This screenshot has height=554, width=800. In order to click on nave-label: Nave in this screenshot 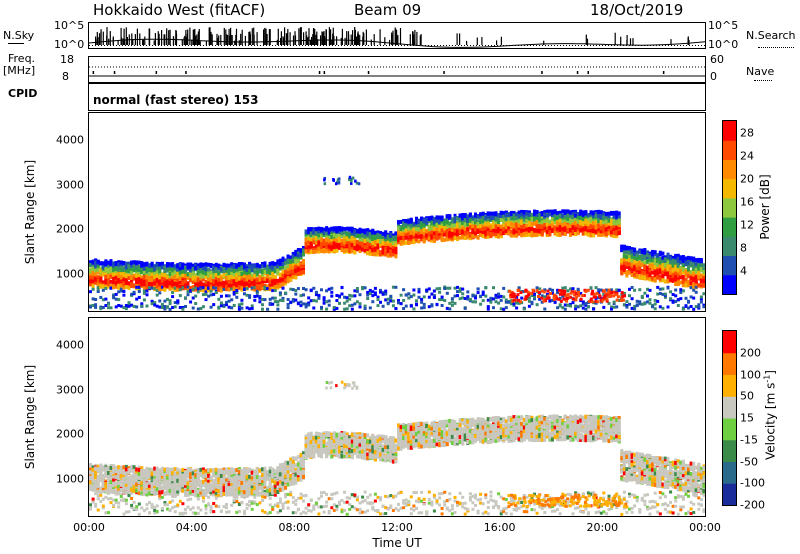, I will do `click(760, 71)`.